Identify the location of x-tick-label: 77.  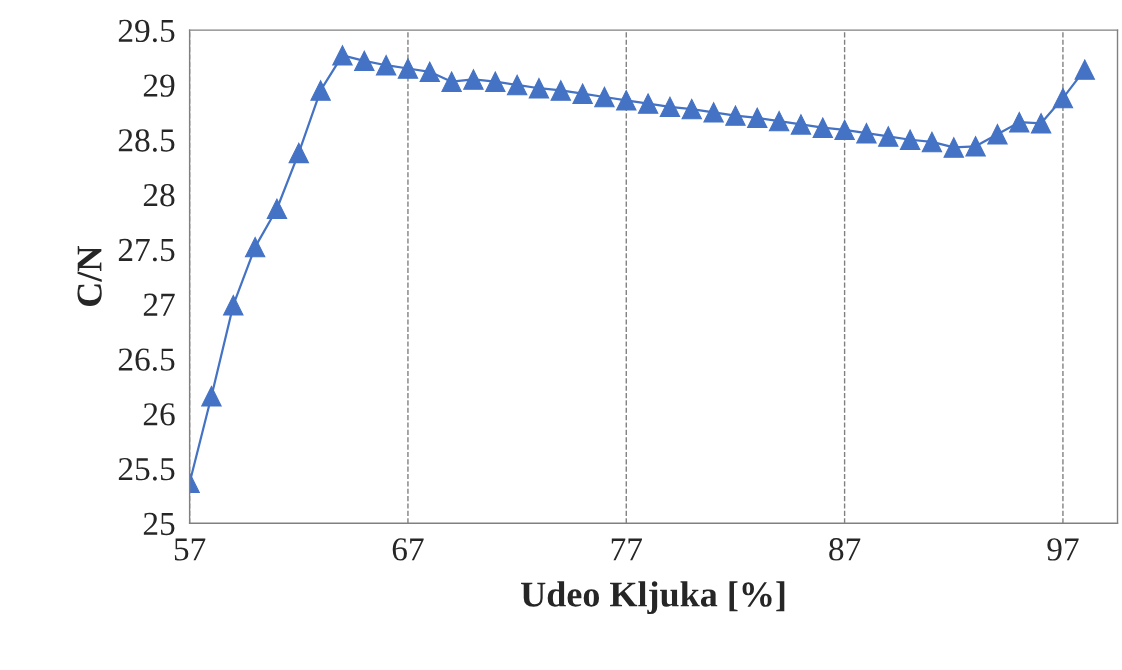
(626, 549).